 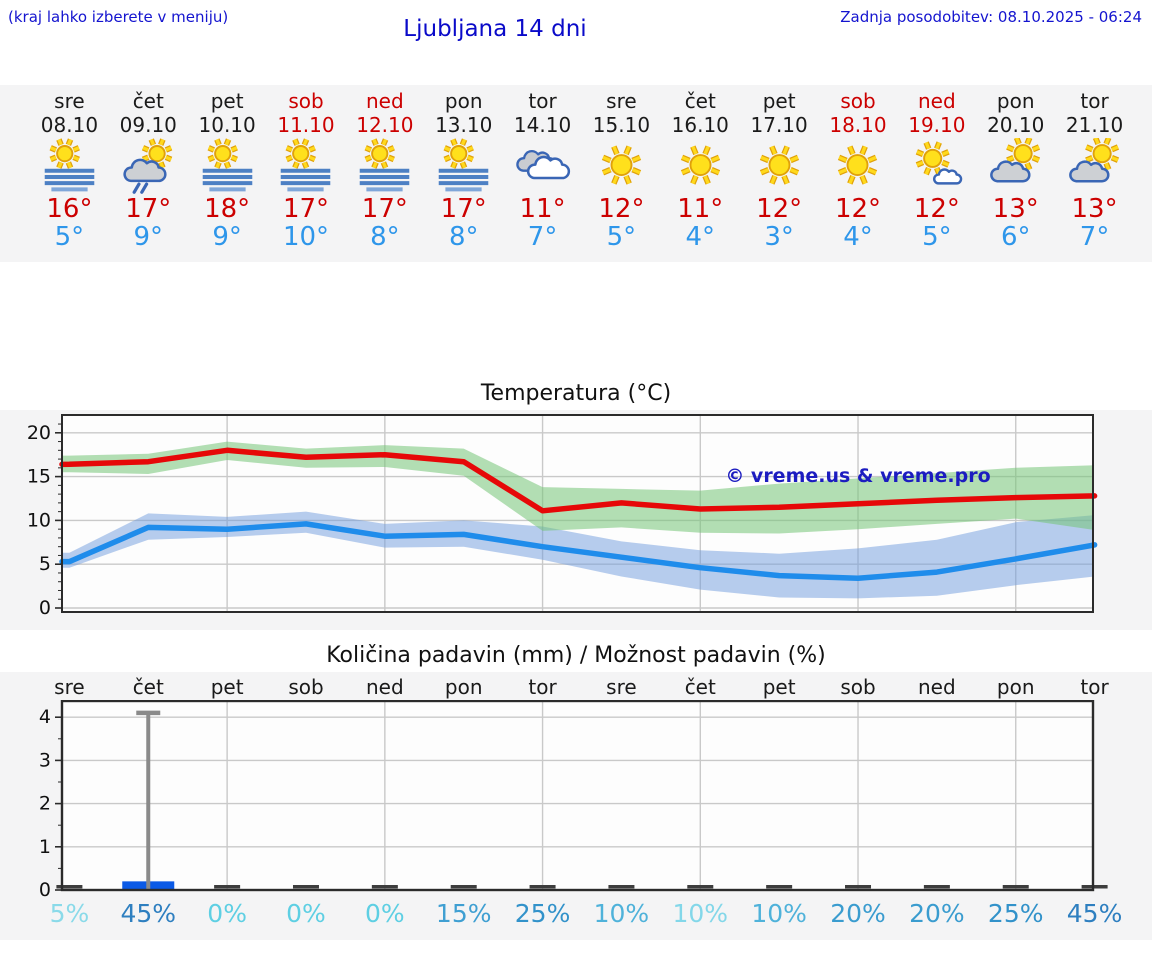 I want to click on page-title: Ljubljana 14 dni, so click(x=495, y=29).